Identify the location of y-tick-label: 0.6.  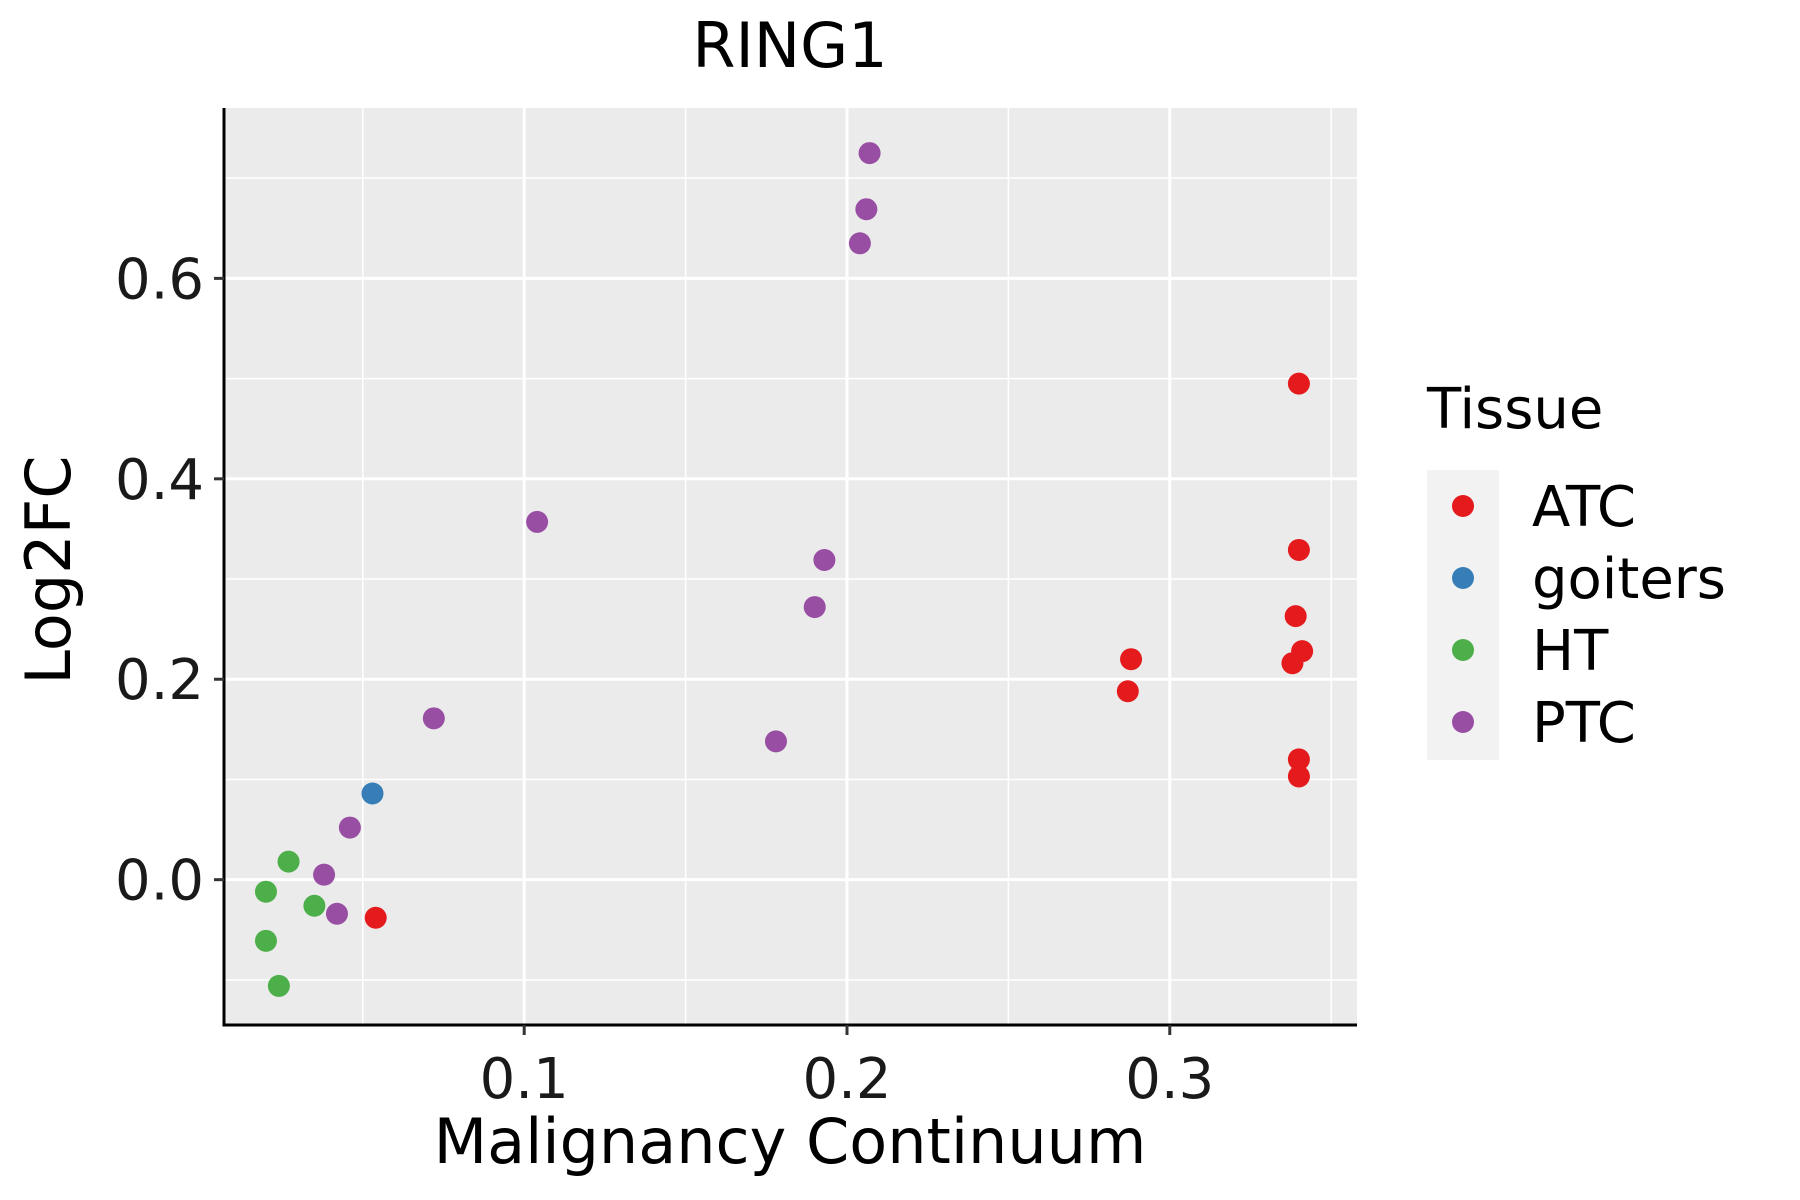
(159, 279).